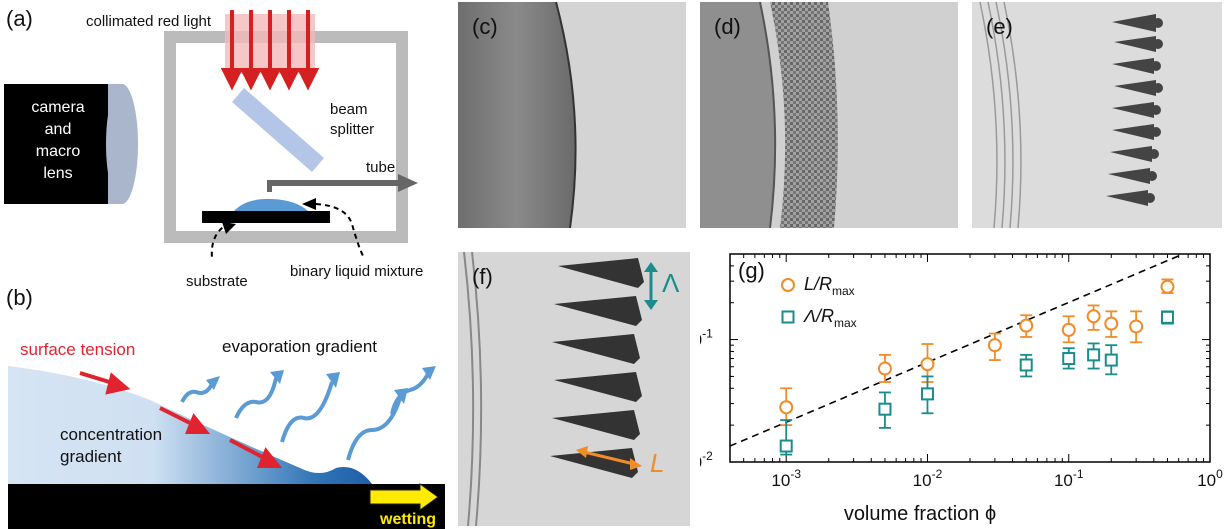 Image resolution: width=1226 pixels, height=529 pixels. I want to click on legend-marker-lambda, so click(788, 317).